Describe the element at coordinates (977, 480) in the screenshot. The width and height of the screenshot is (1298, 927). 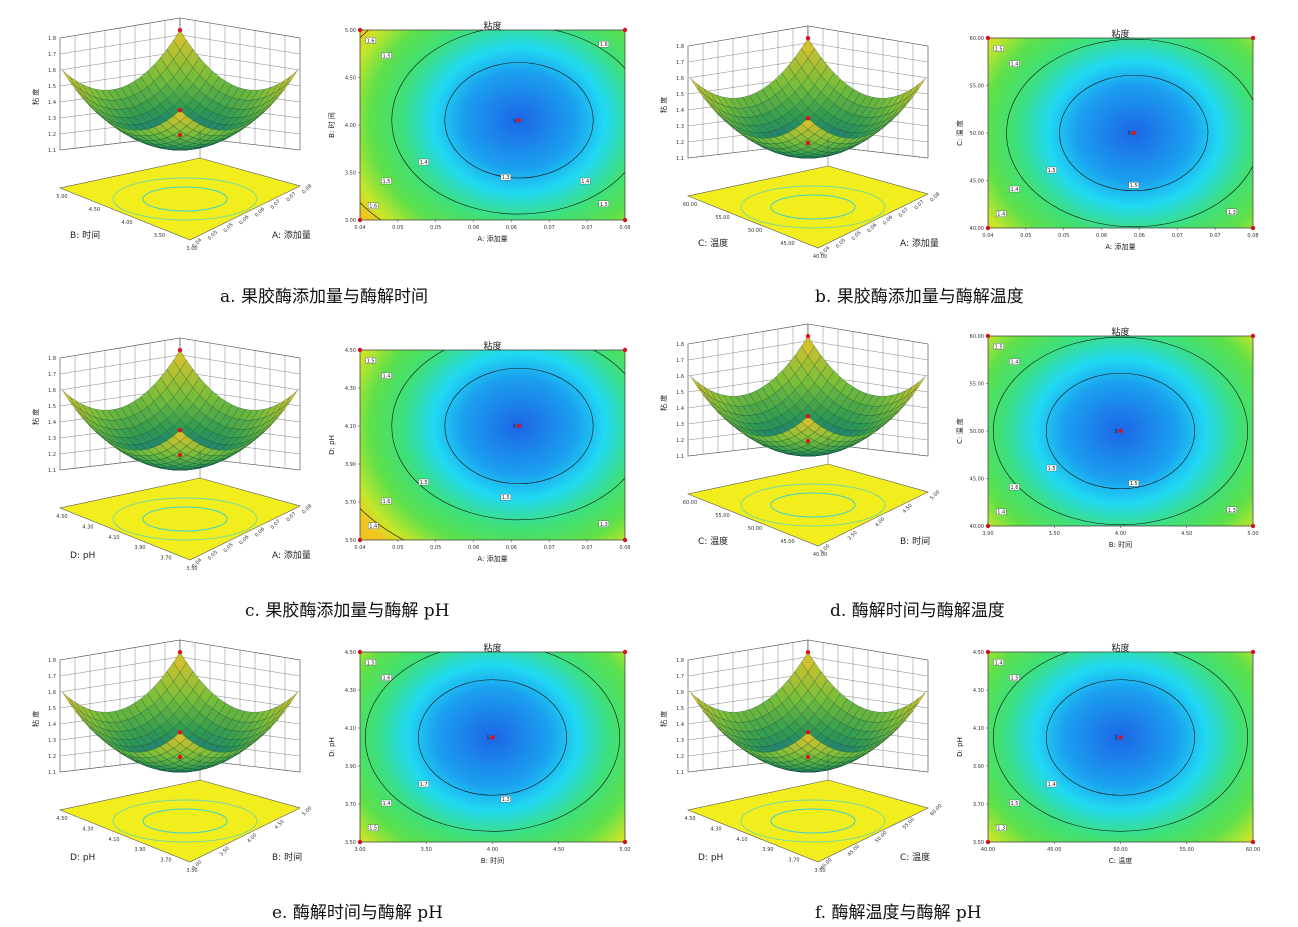
I see `contour-y-tick-label: 45.00` at that location.